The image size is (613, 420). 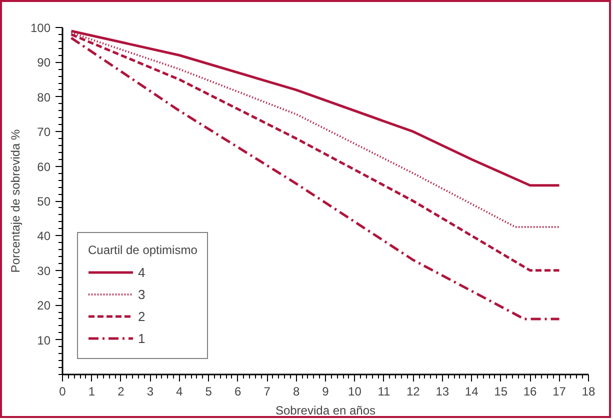 What do you see at coordinates (15, 200) in the screenshot?
I see `y-axis-title: Porcentaje de sobrevida %` at bounding box center [15, 200].